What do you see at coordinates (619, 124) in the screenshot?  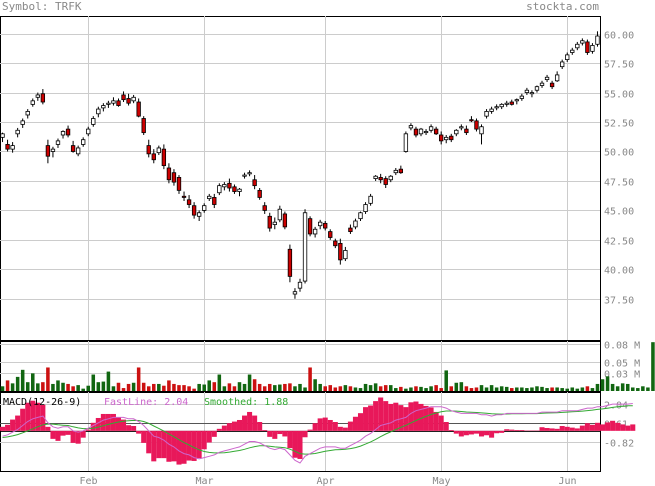 I see `price-tick-label: 52.50` at bounding box center [619, 124].